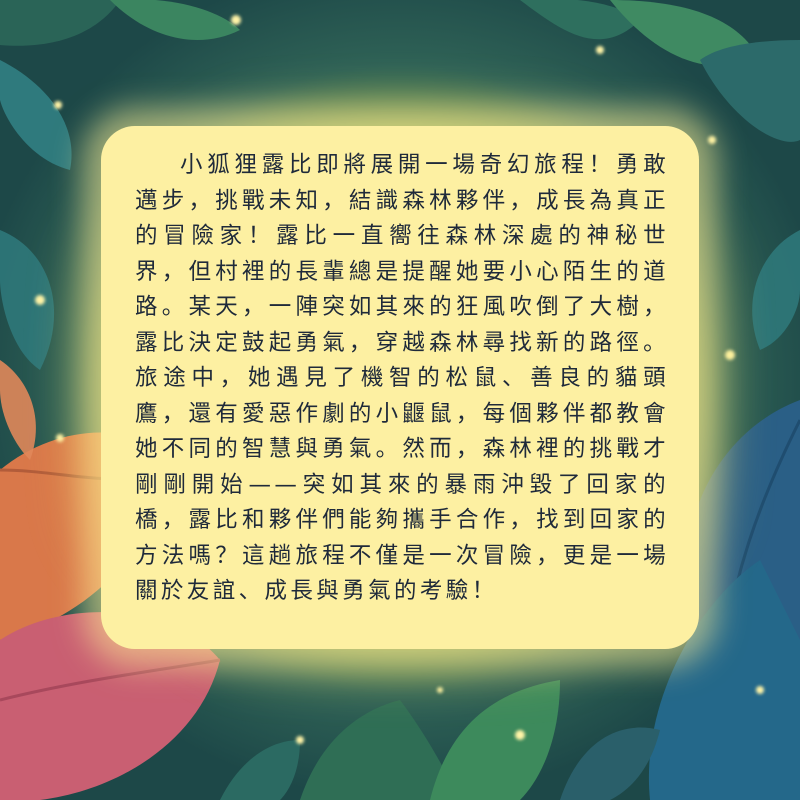  What do you see at coordinates (27, 300) in the screenshot?
I see `leaf-left-teal` at bounding box center [27, 300].